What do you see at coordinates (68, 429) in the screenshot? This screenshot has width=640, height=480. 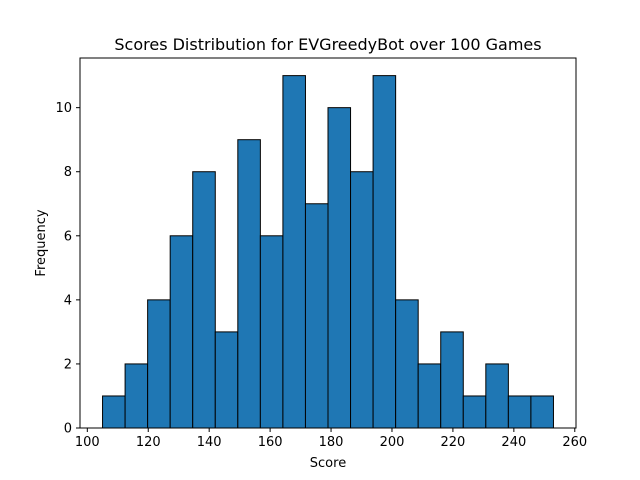 I see `y-tick-label: 0` at bounding box center [68, 429].